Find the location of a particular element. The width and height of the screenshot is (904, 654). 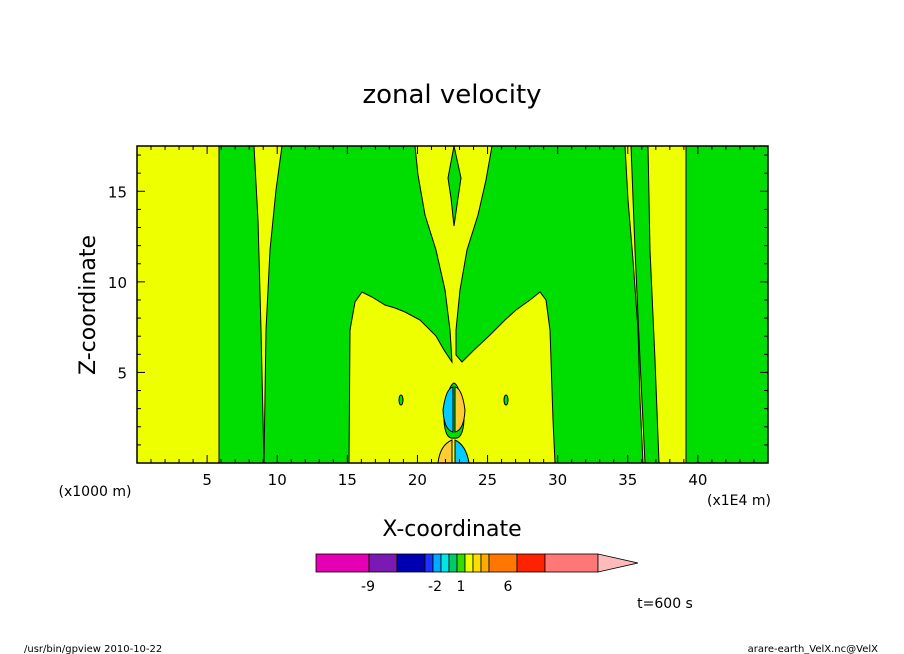

region-orange-upper is located at coordinates (460, 409).